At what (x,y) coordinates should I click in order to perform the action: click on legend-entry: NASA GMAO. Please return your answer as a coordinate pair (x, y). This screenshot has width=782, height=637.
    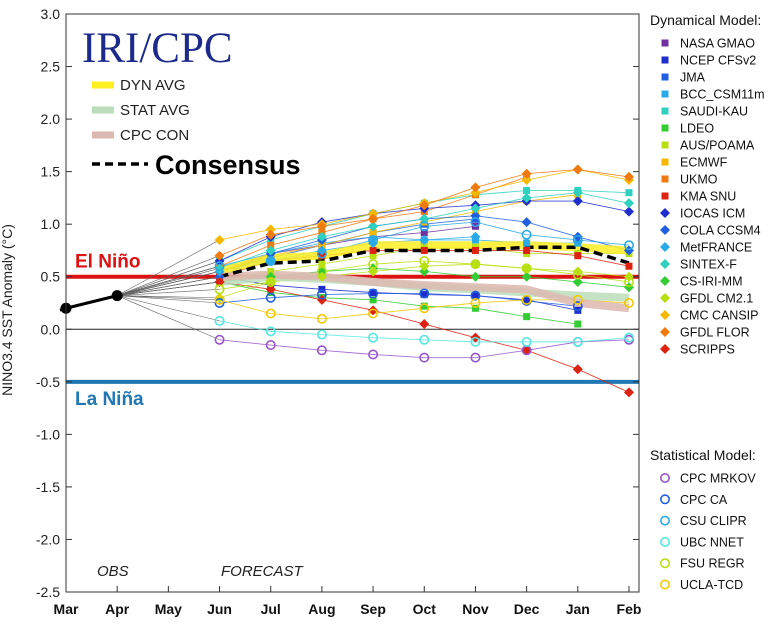
    Looking at the image, I should click on (717, 44).